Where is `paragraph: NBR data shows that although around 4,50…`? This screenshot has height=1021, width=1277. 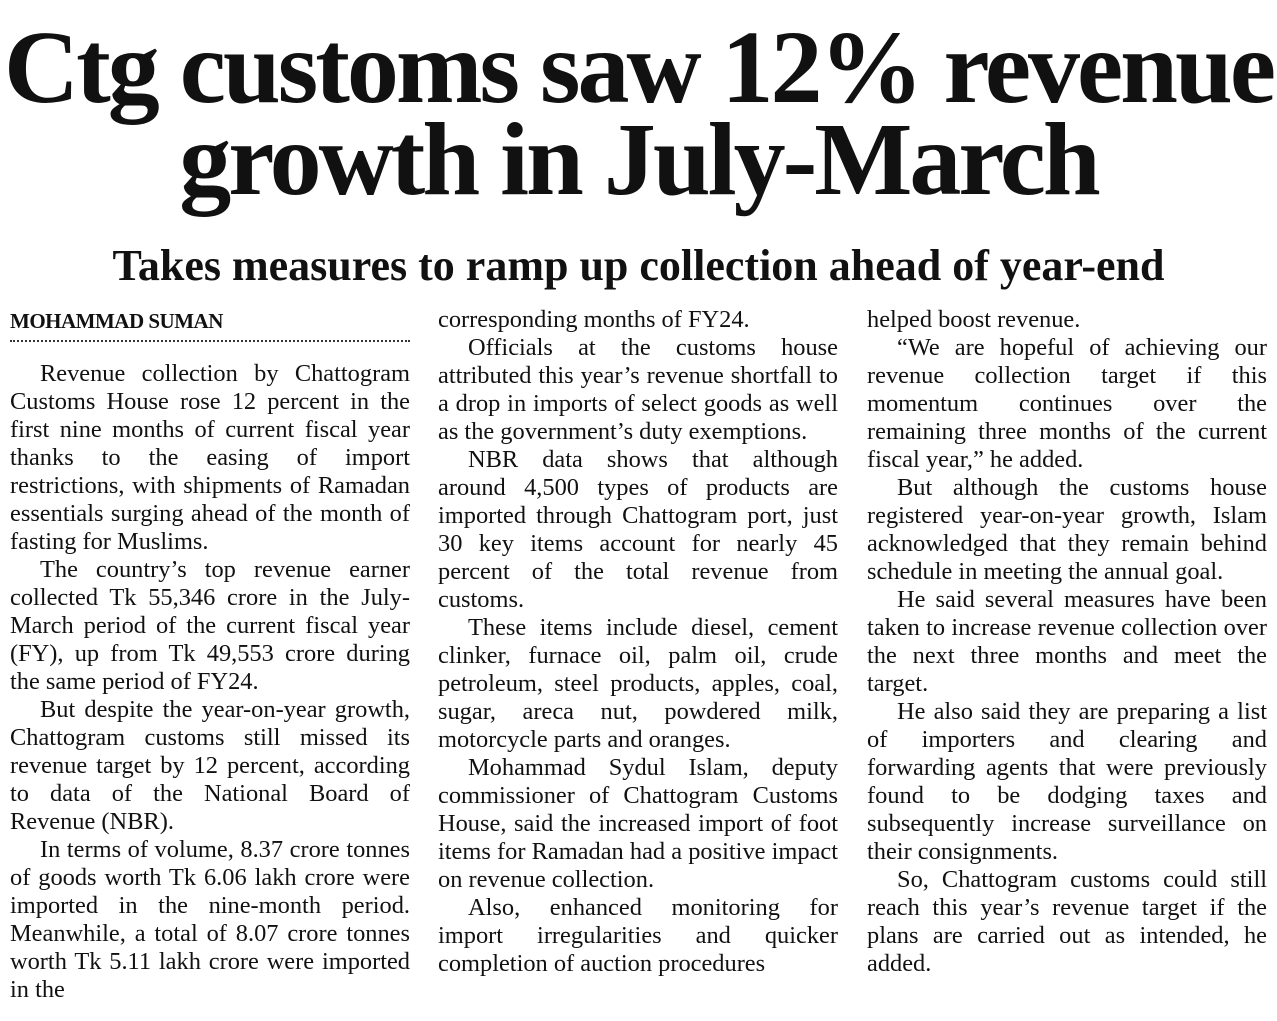 paragraph: NBR data shows that although around 4,50… is located at coordinates (638, 529).